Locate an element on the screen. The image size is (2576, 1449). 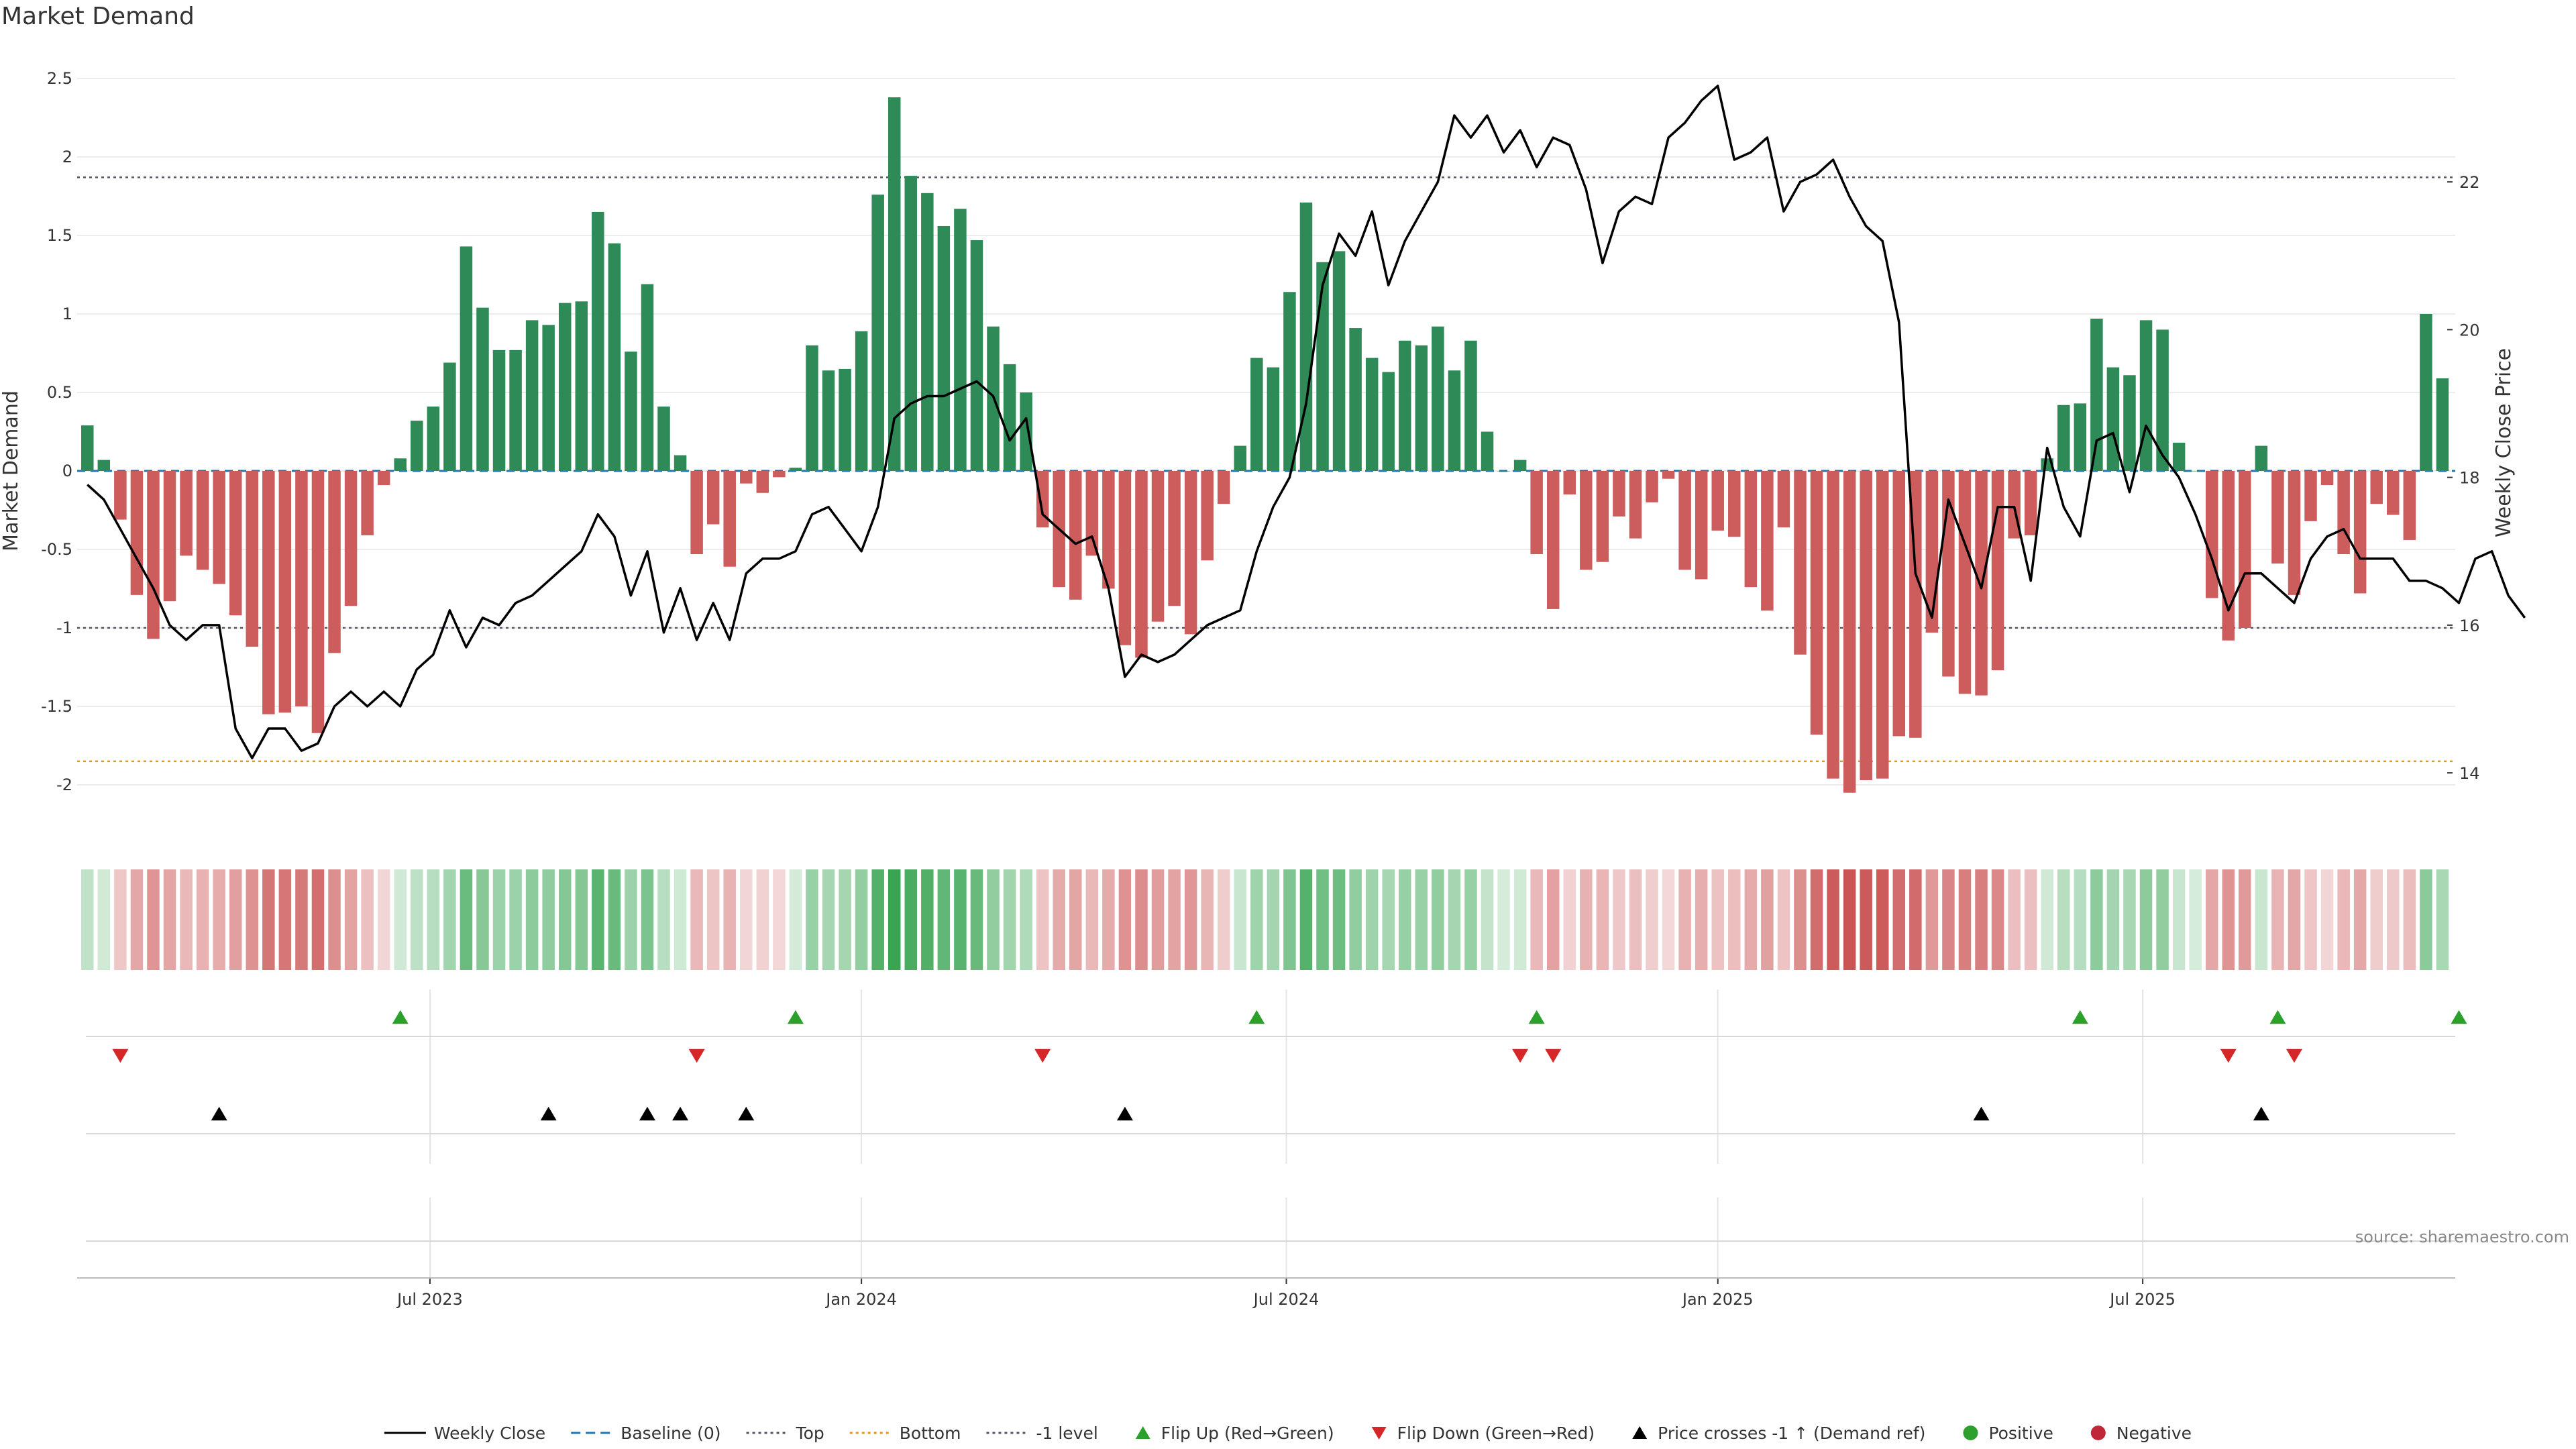
legend-label: Flip Down (Green→Red) is located at coordinates (1496, 1433).